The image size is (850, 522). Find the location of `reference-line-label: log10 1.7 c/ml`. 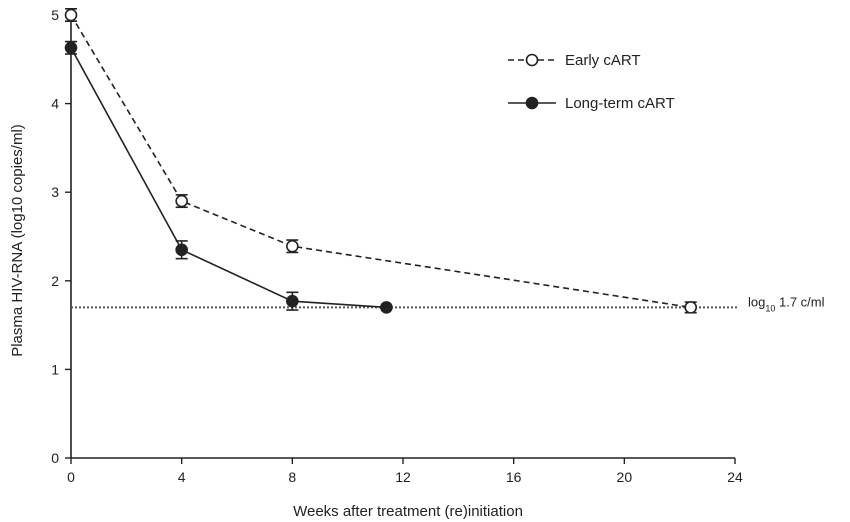

reference-line-label: log10 1.7 c/ml is located at coordinates (786, 303).